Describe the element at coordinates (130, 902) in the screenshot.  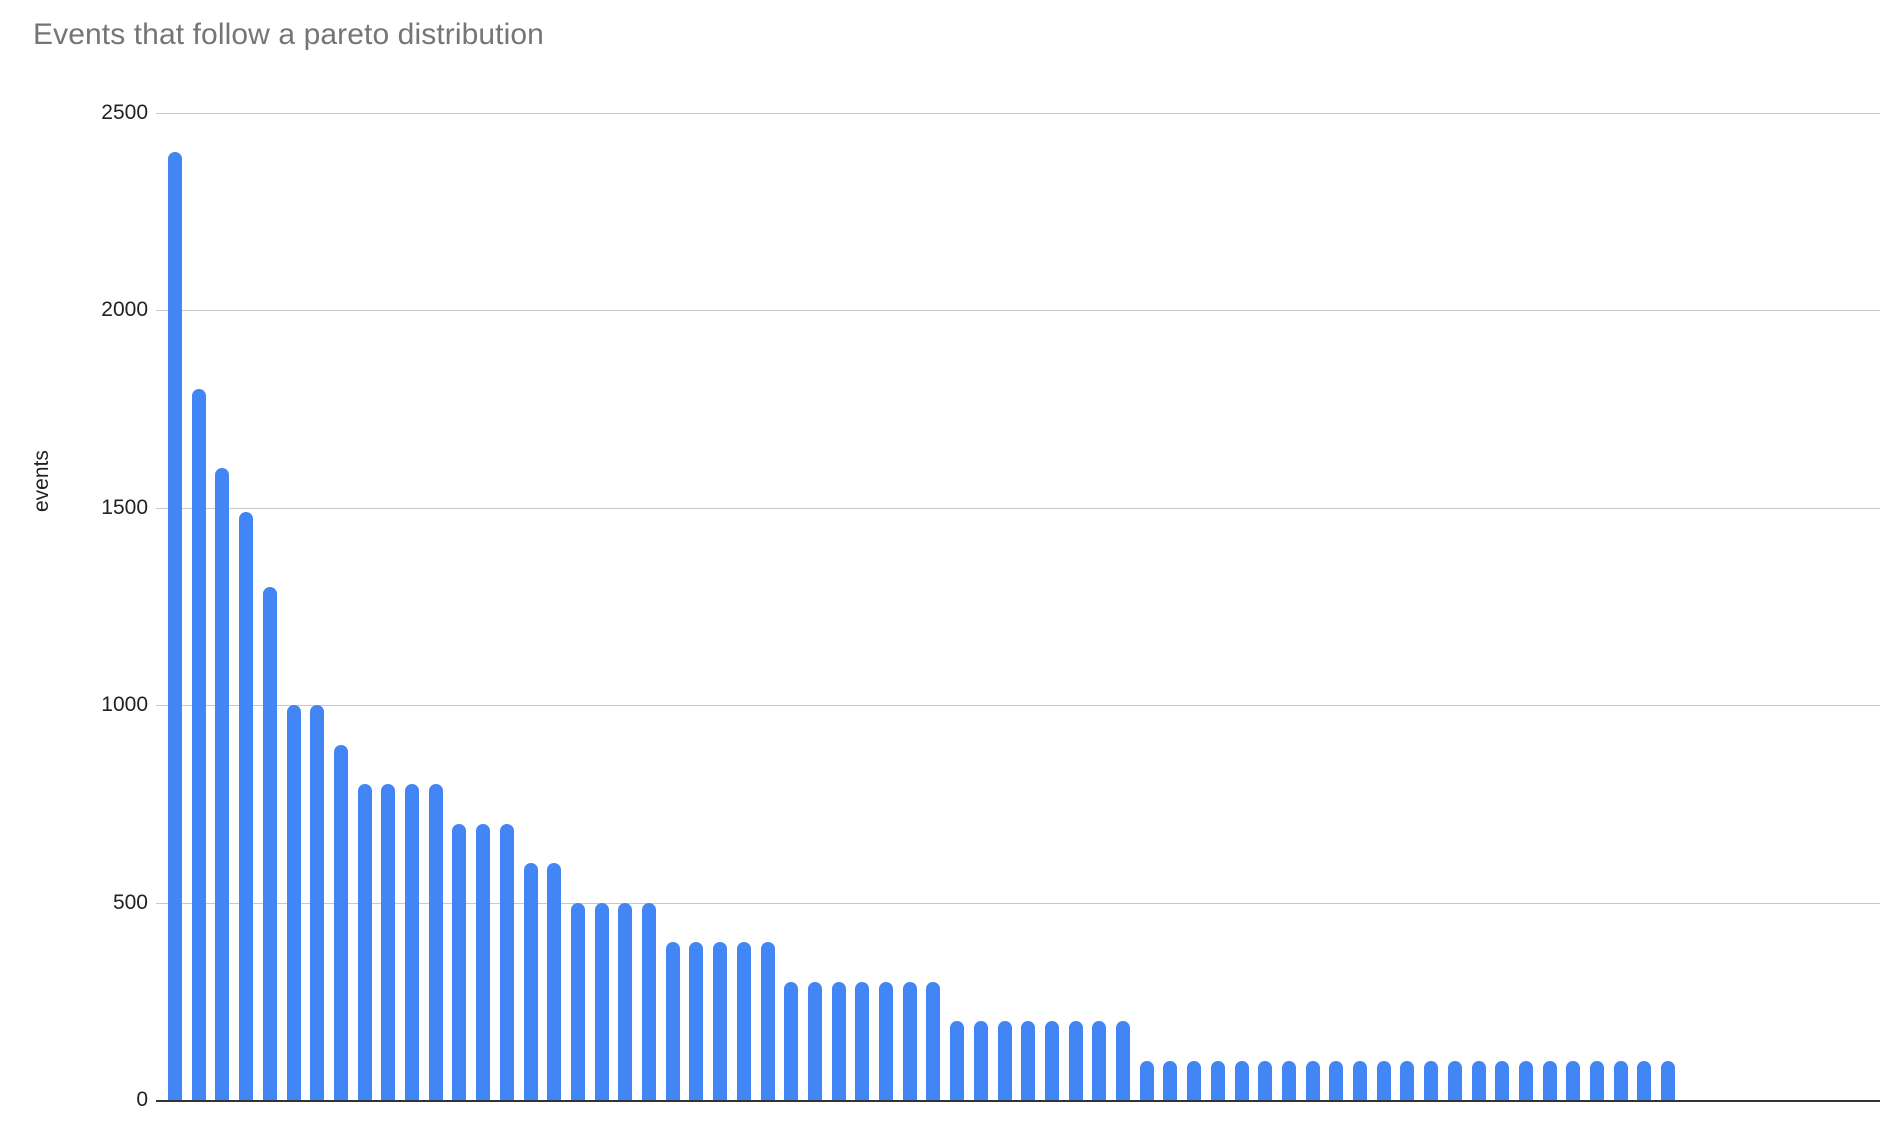
I see `y-axis-tick-label: 500` at that location.